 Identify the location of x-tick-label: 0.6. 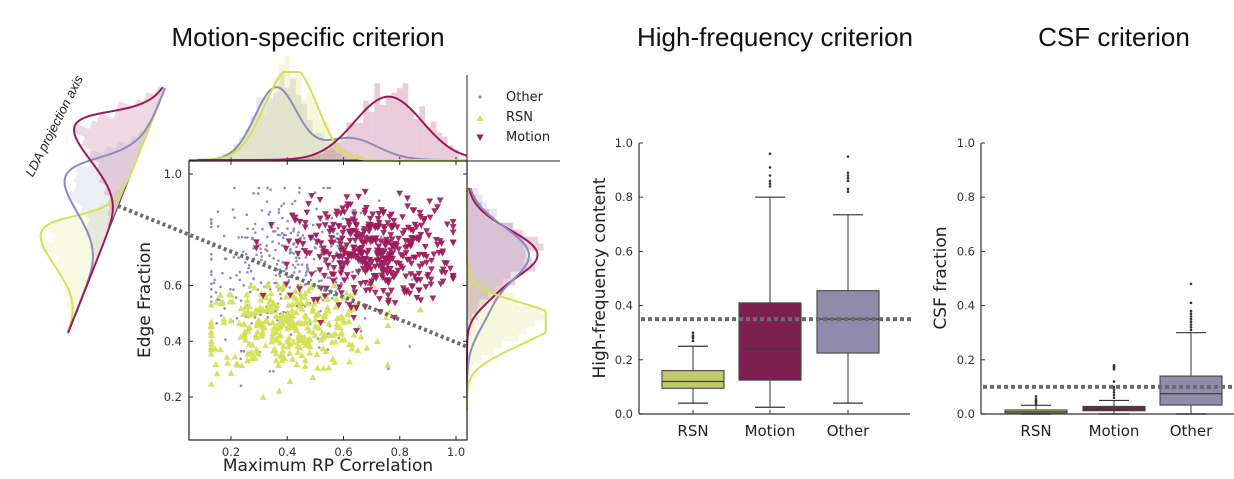
(343, 452).